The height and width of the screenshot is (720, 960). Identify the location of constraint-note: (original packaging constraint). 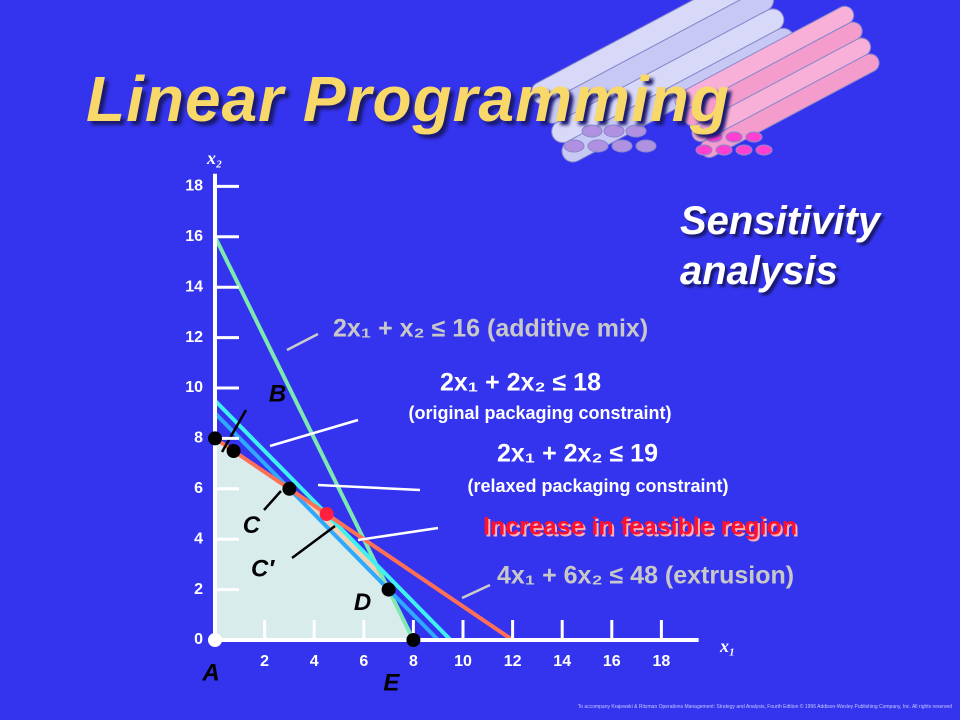
(539, 413).